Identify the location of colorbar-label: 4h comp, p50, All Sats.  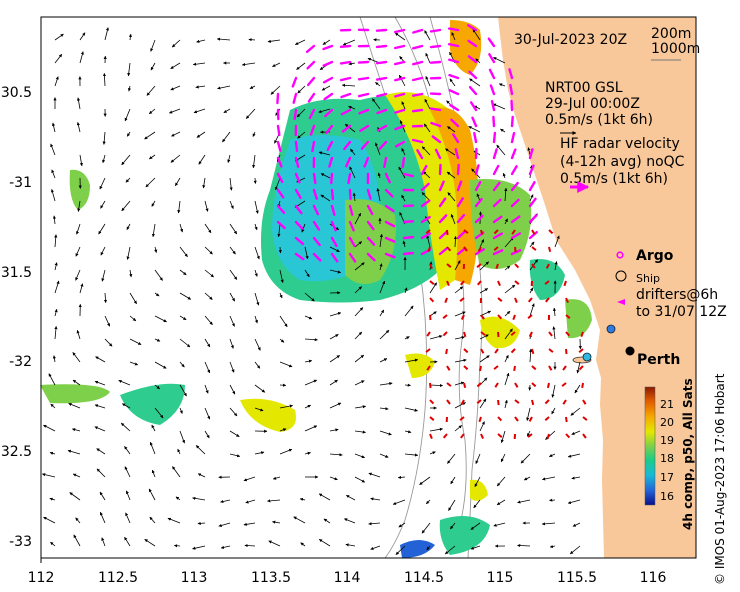
(688, 454).